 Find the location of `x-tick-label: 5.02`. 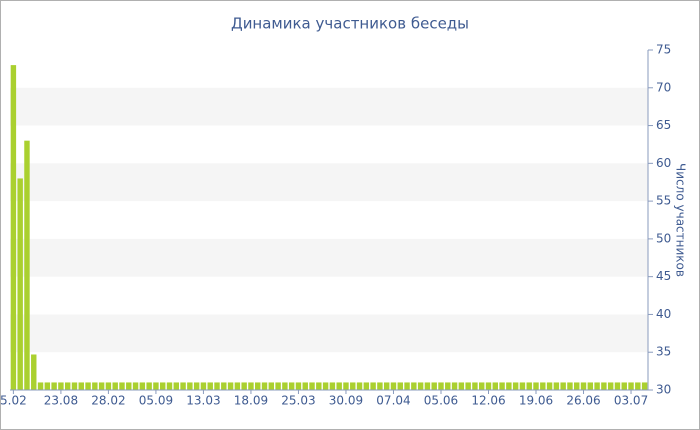

x-tick-label: 5.02 is located at coordinates (13, 401).